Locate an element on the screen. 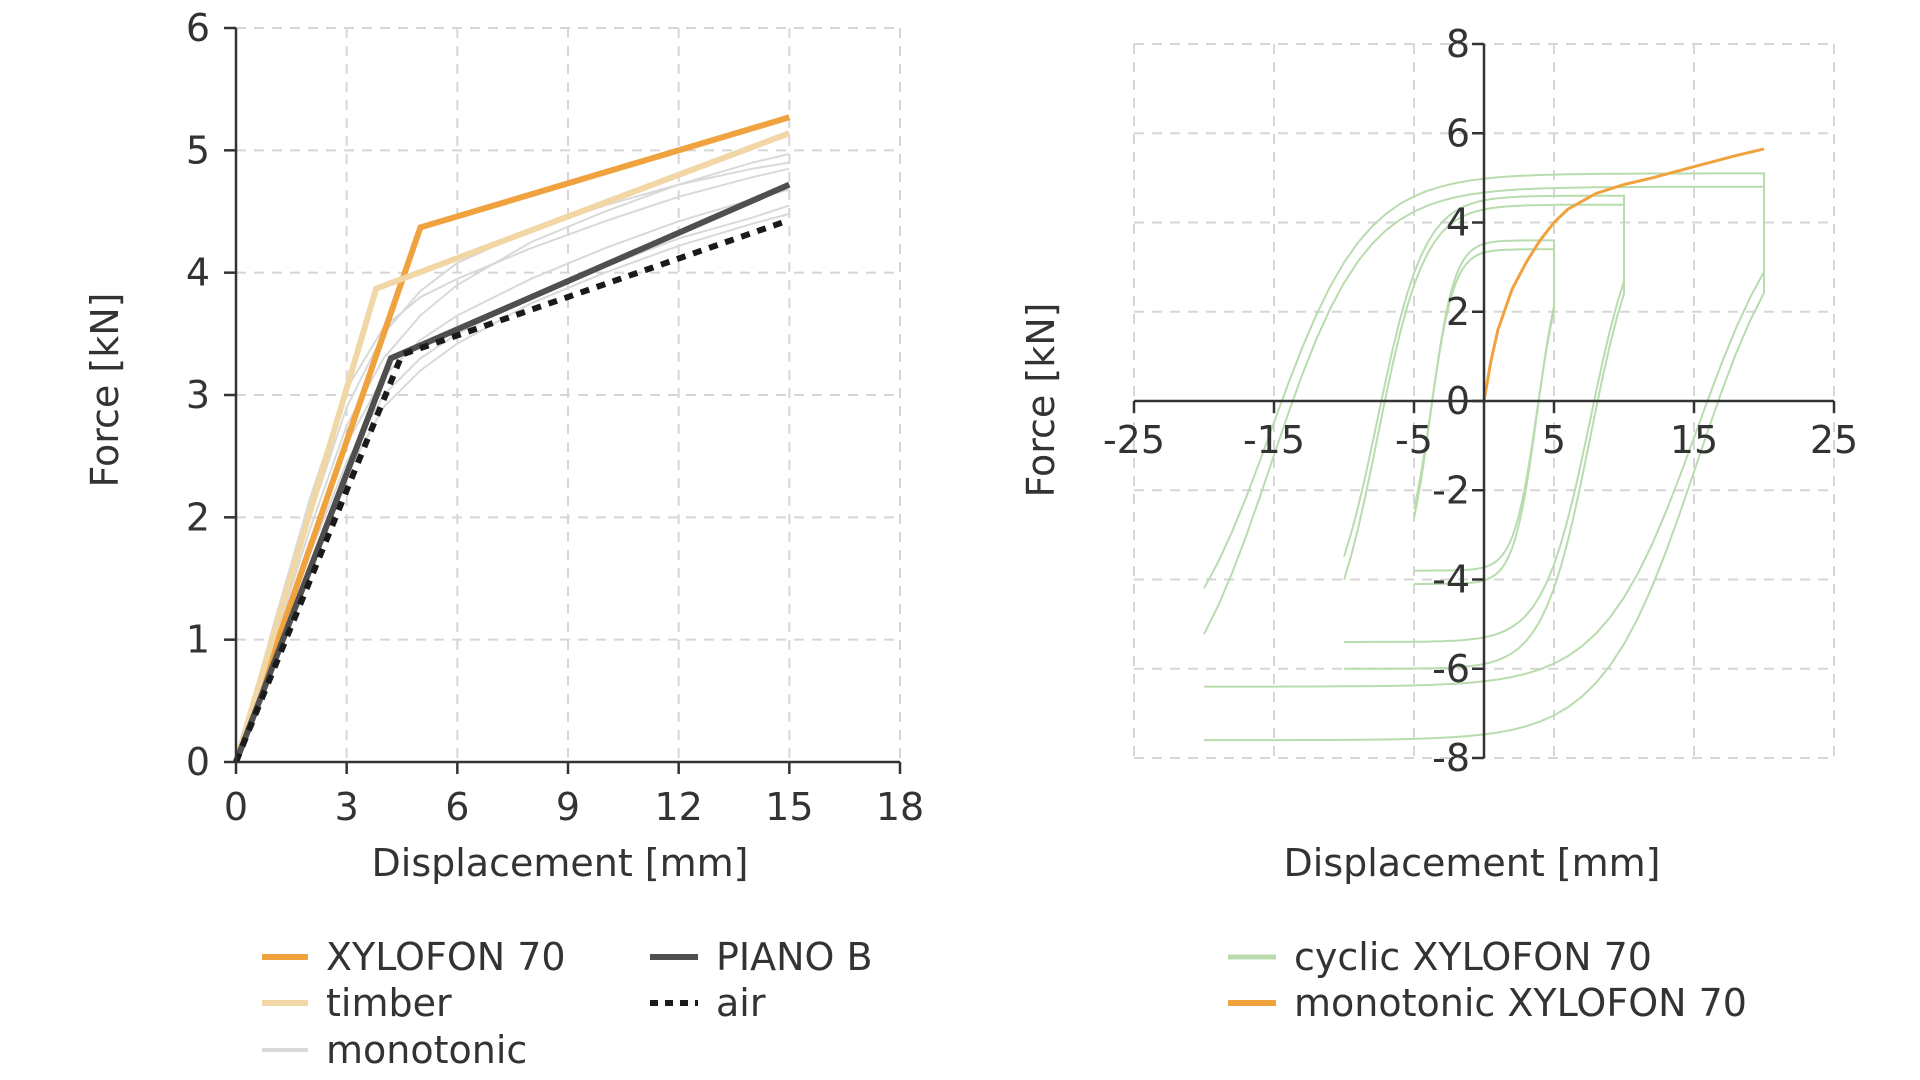  y-tick-label: 1 is located at coordinates (198, 640).